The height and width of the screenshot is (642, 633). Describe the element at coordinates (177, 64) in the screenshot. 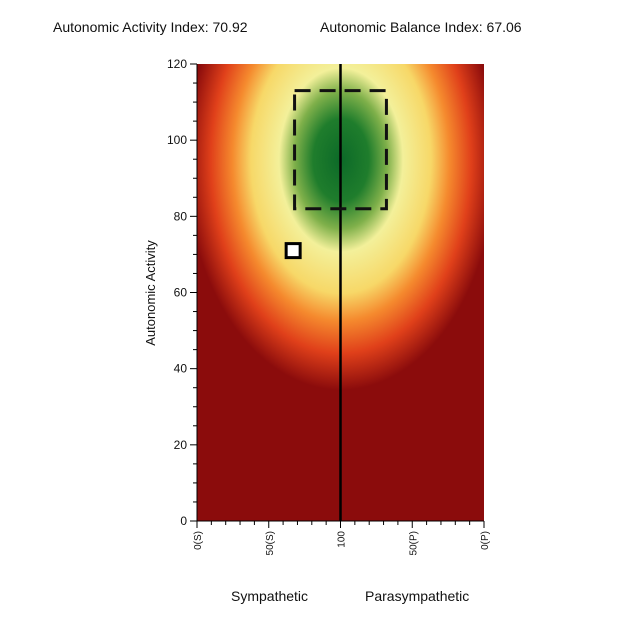

I see `y-tick-label-6: 120` at that location.